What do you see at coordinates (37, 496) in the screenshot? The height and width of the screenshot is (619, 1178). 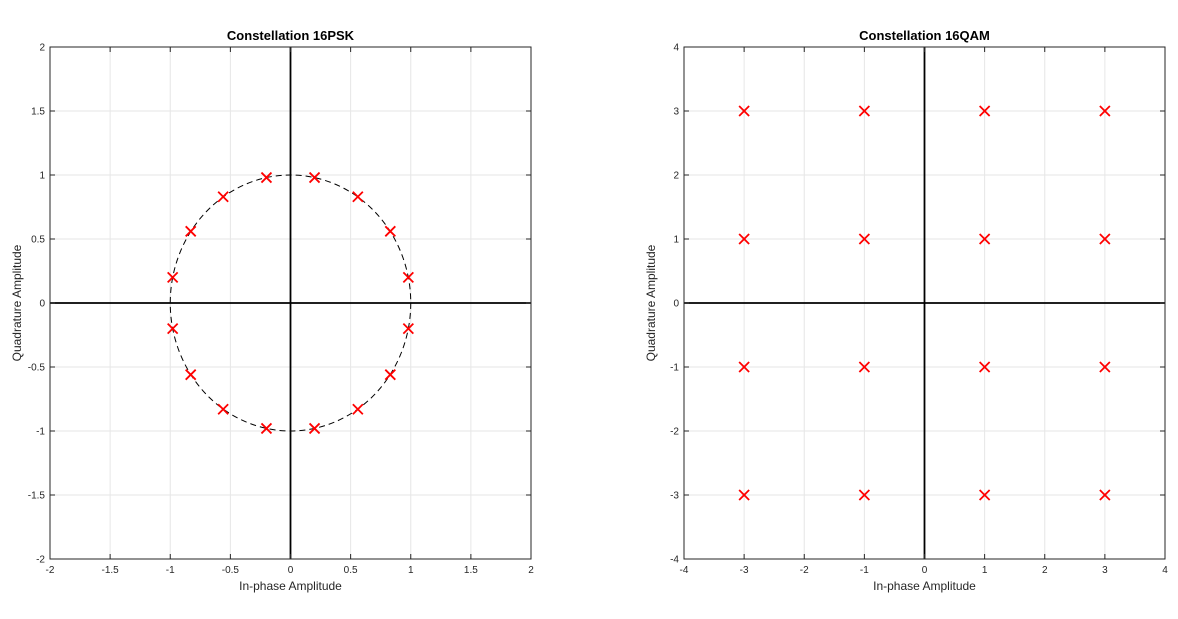 I see `y-tick-label: -1.5` at bounding box center [37, 496].